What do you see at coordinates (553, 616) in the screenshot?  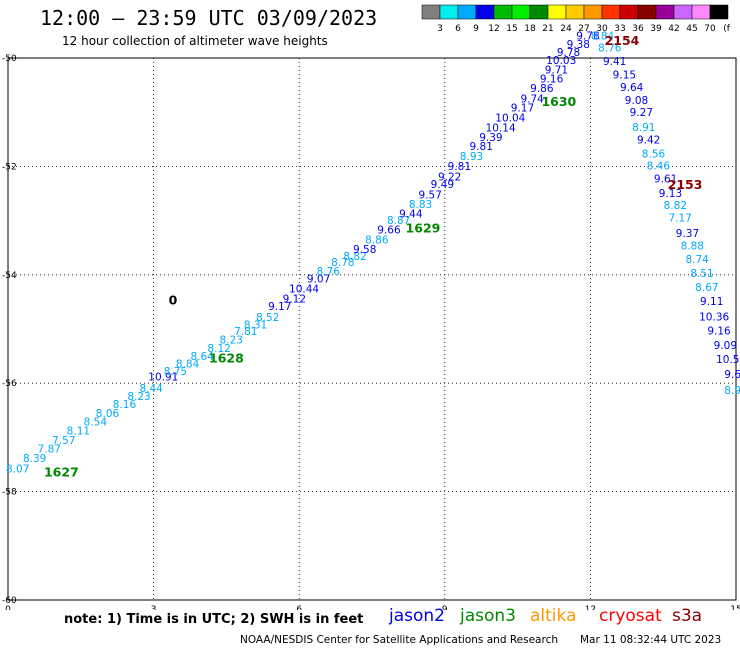 I see `legend-altika: altika` at bounding box center [553, 616].